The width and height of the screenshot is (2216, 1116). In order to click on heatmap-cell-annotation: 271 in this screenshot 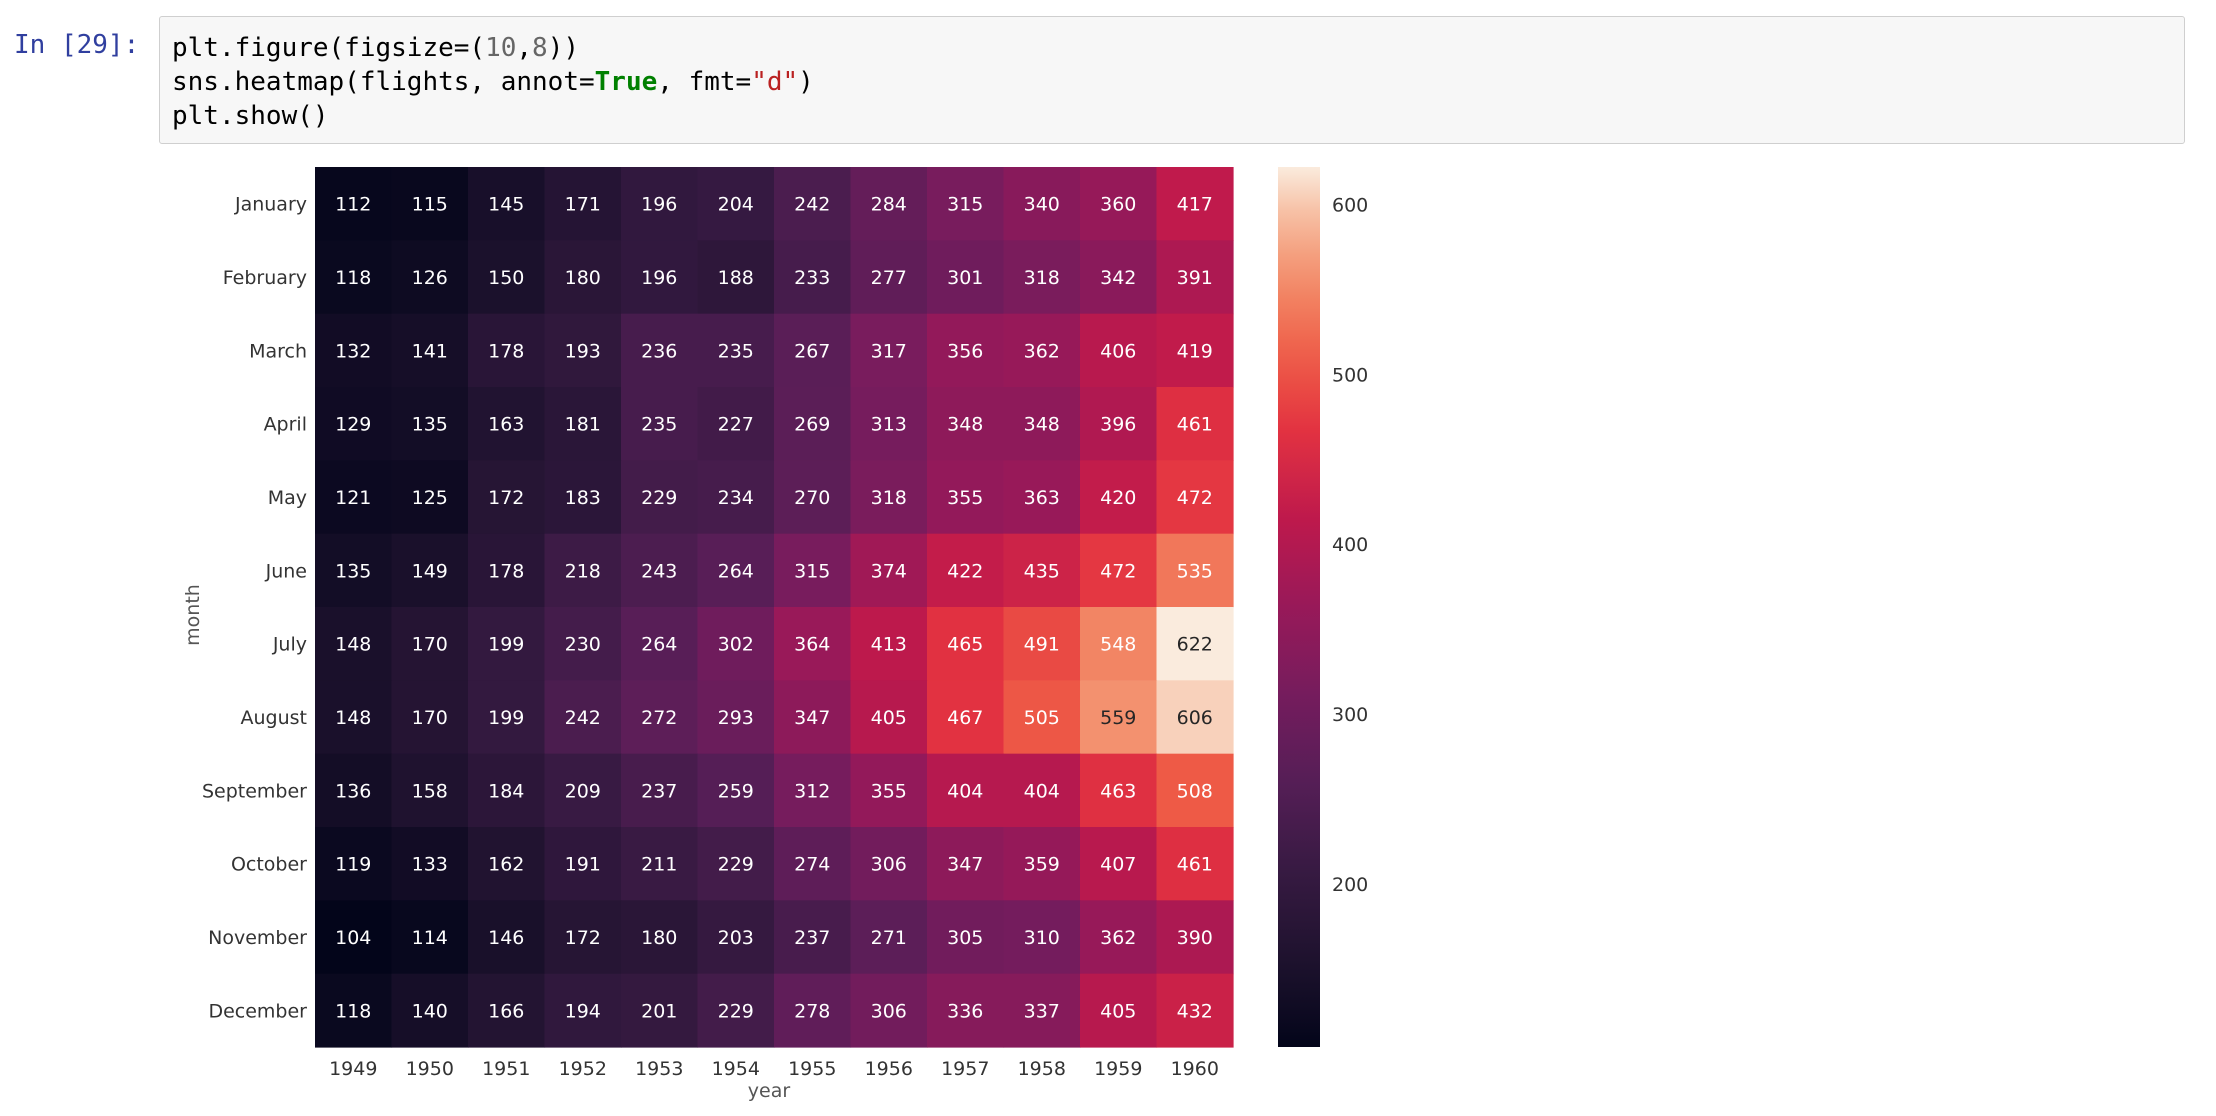, I will do `click(889, 938)`.